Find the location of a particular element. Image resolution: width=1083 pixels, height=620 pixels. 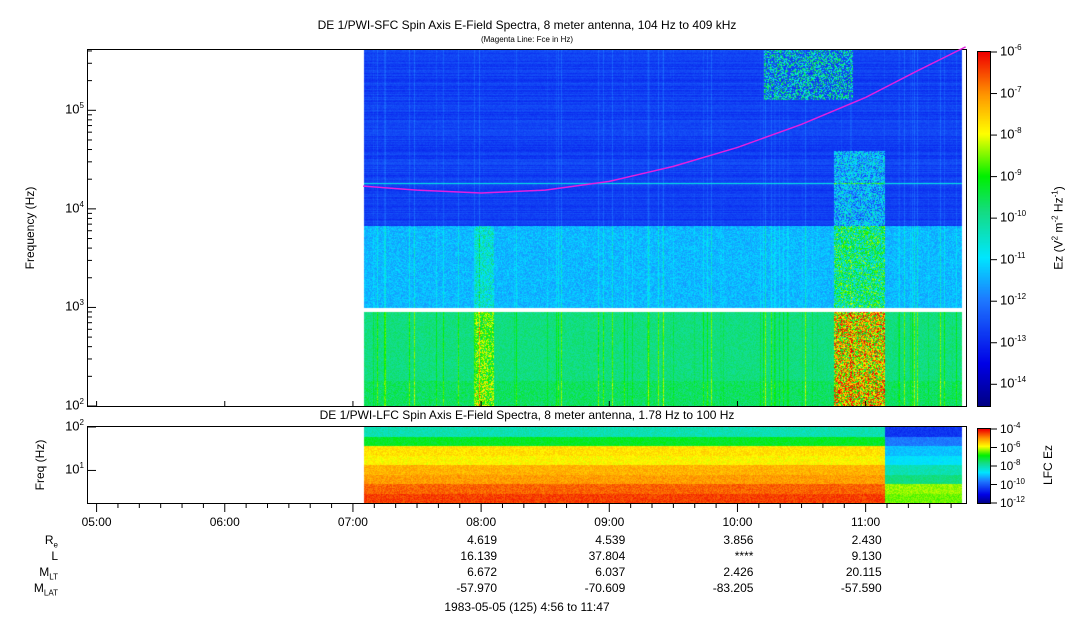

sfc-colorbar is located at coordinates (984, 229).